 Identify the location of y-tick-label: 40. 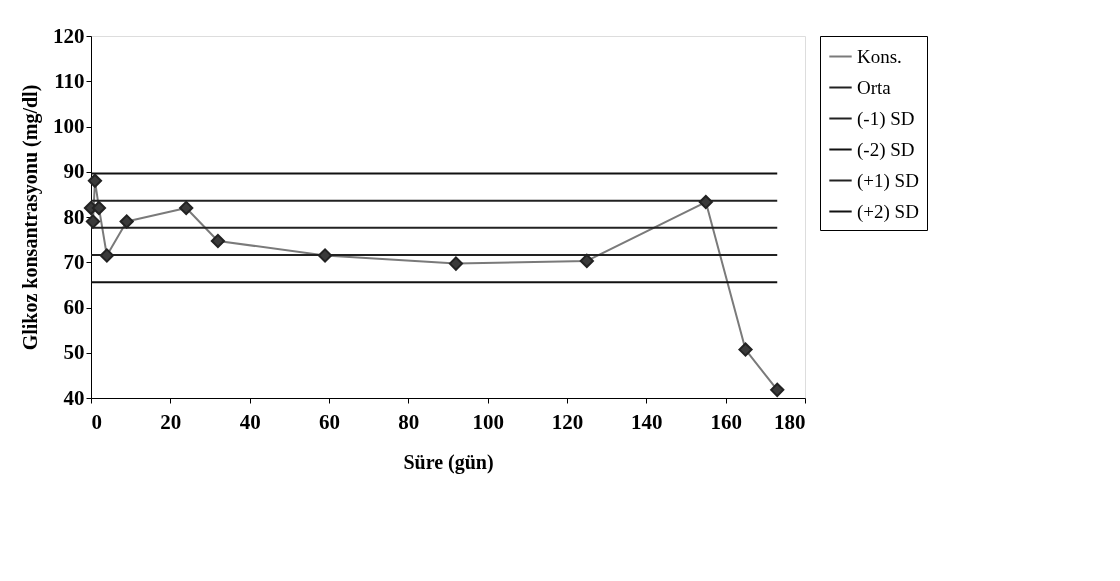
(74, 397).